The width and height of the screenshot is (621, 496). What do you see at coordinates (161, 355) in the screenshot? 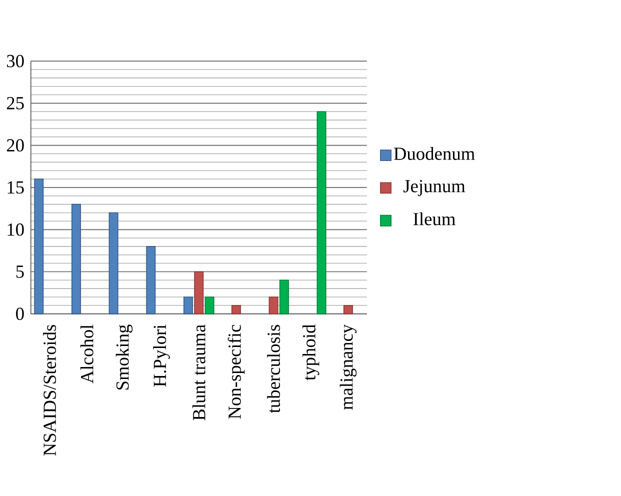
I see `x-tick-label: H.Pylori` at bounding box center [161, 355].